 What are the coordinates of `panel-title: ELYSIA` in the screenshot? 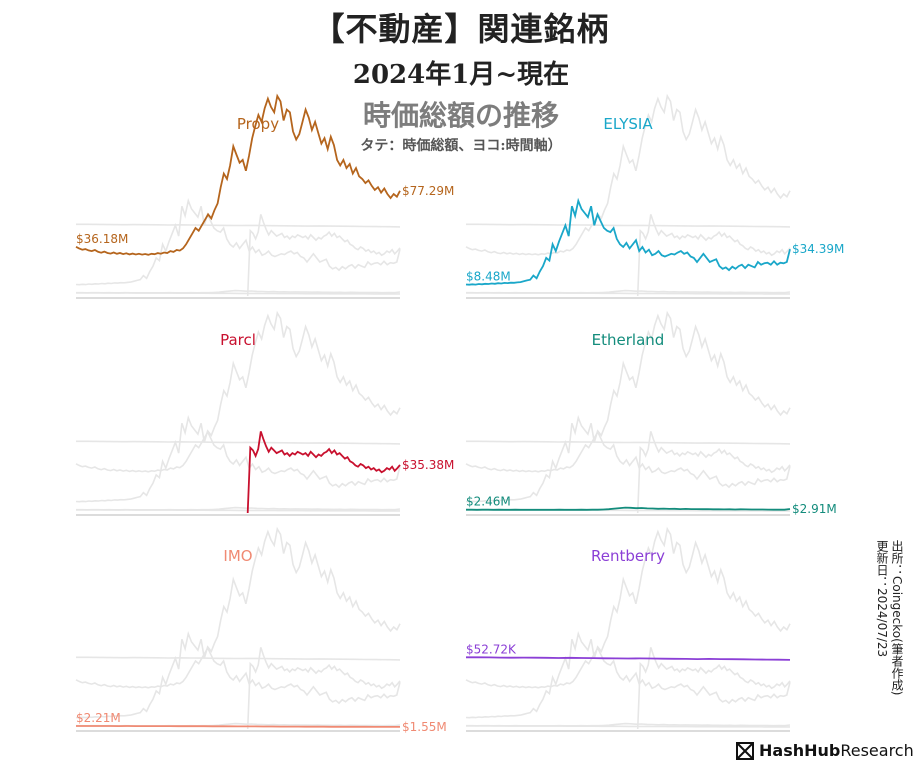 It's located at (628, 124).